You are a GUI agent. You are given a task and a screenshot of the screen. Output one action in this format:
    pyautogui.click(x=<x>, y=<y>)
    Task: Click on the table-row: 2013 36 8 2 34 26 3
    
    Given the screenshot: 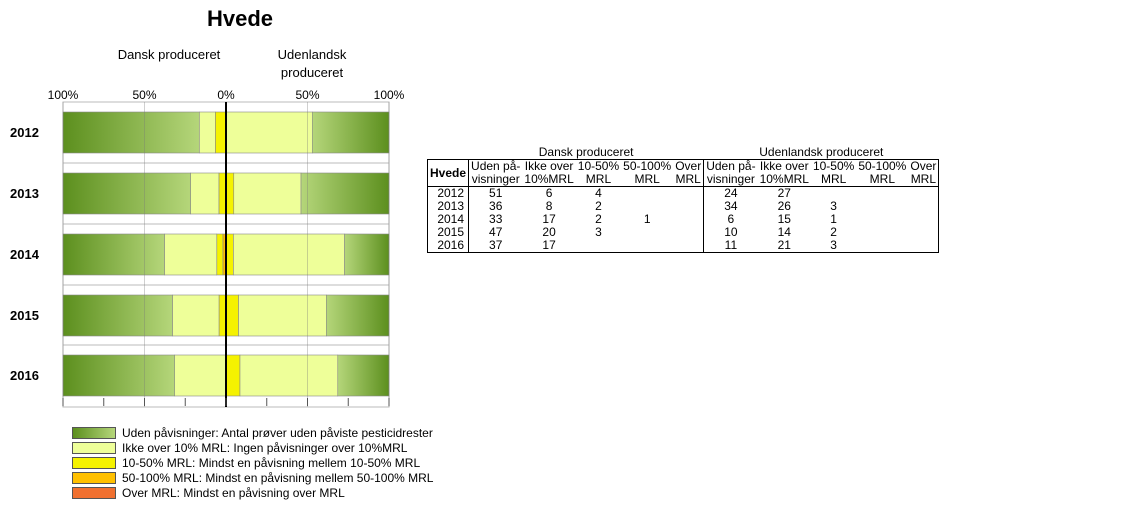 What is the action you would take?
    pyautogui.click(x=683, y=206)
    